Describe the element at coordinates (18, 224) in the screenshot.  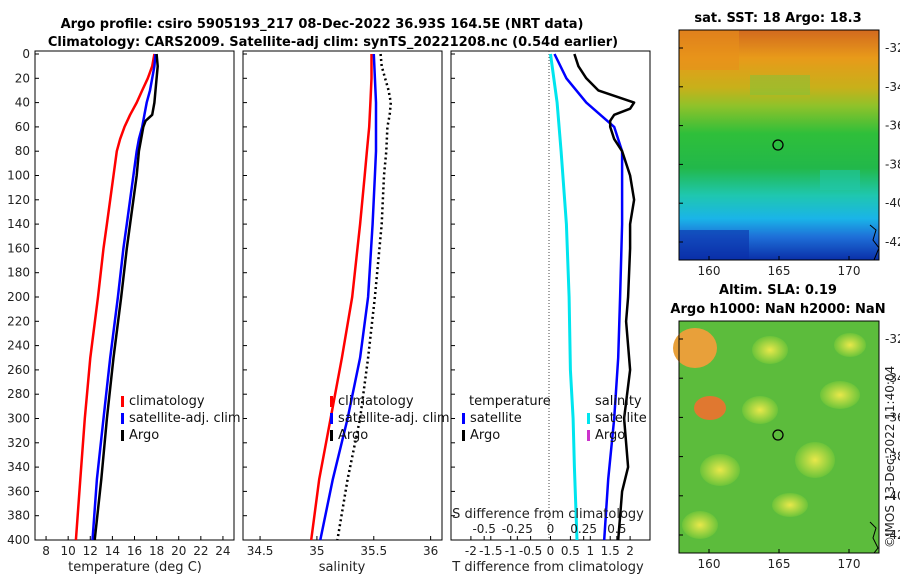
I see `depth-tick-label: 140` at that location.